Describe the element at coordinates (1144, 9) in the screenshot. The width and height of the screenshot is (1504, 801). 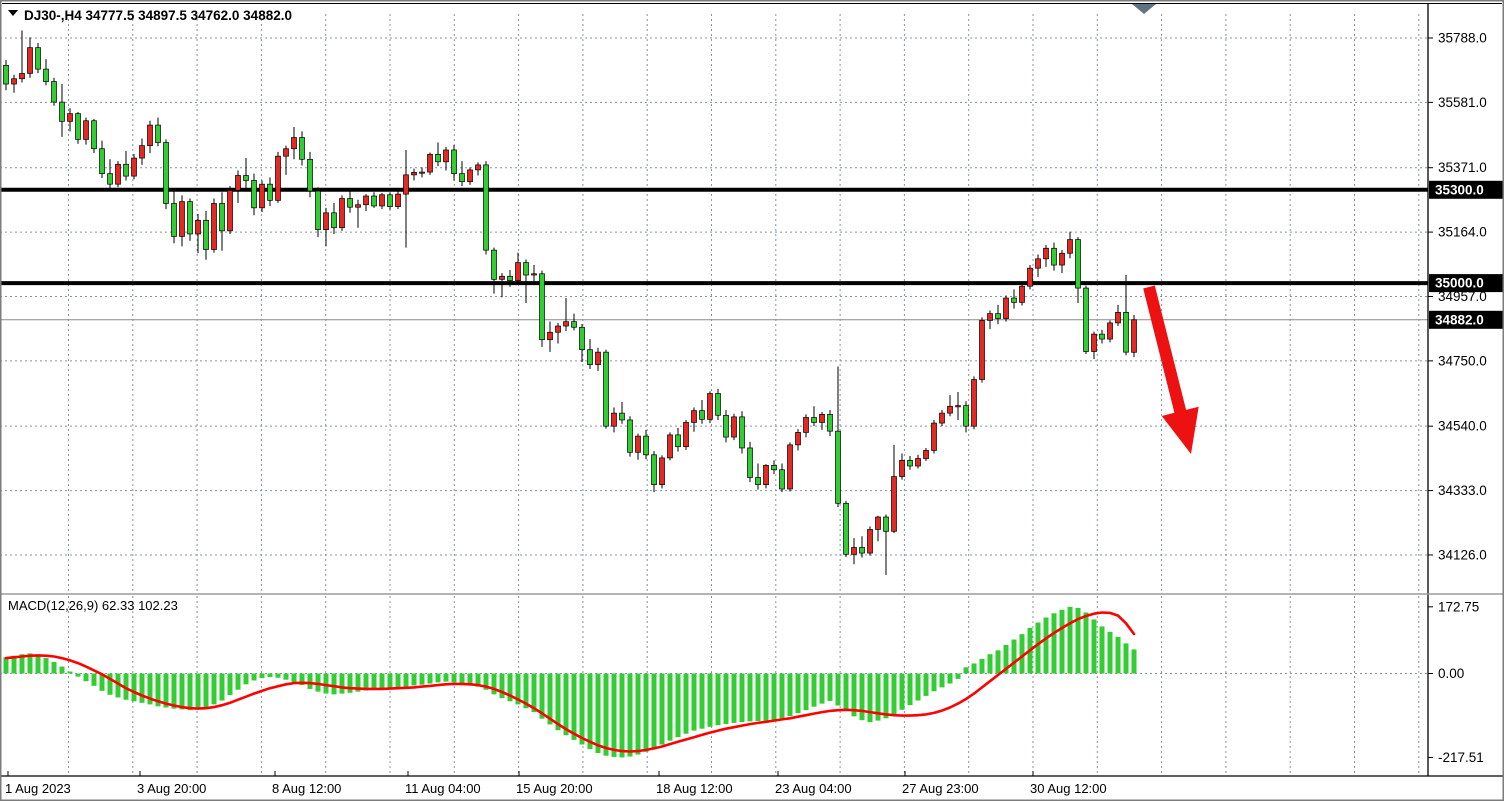
I see `chart-shift-marker-icon` at that location.